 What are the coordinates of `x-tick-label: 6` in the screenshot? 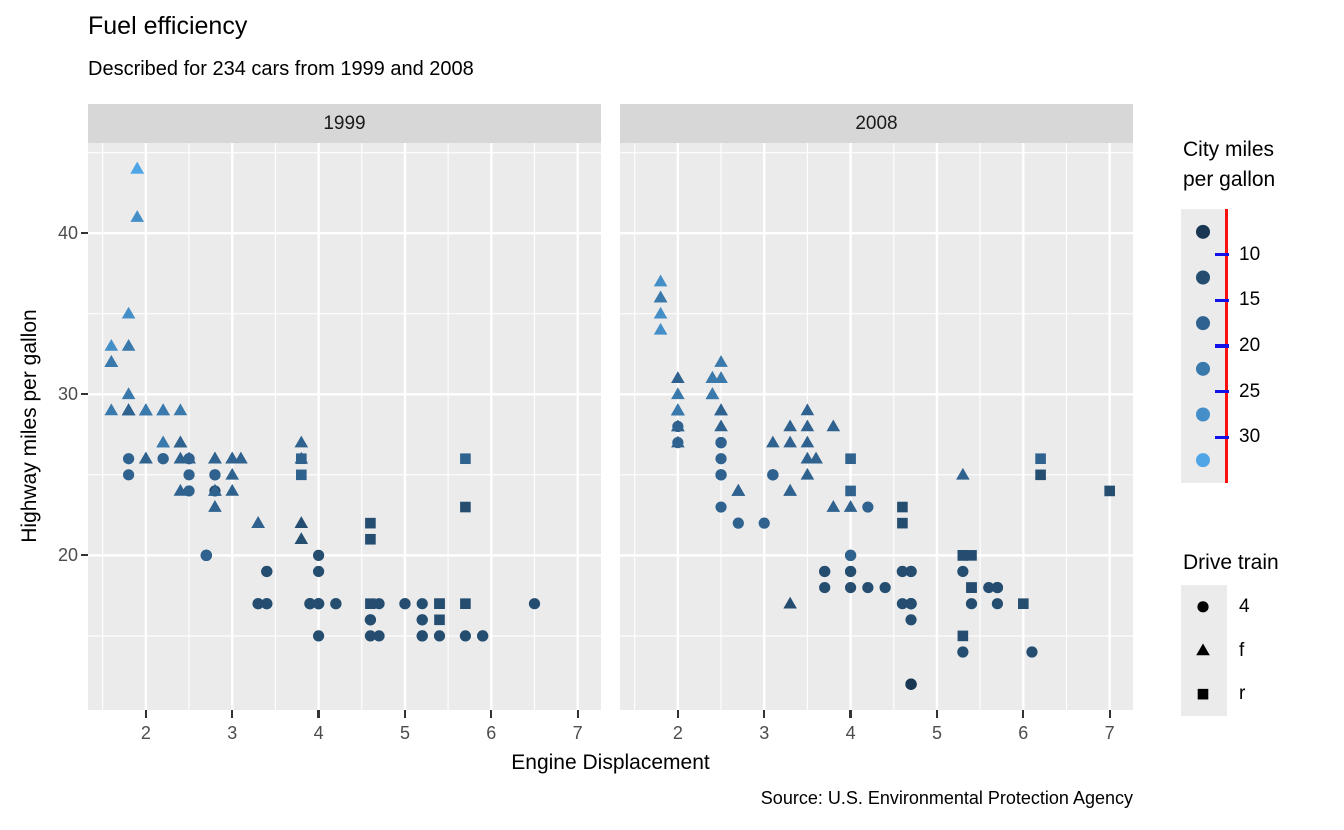 It's located at (491, 733).